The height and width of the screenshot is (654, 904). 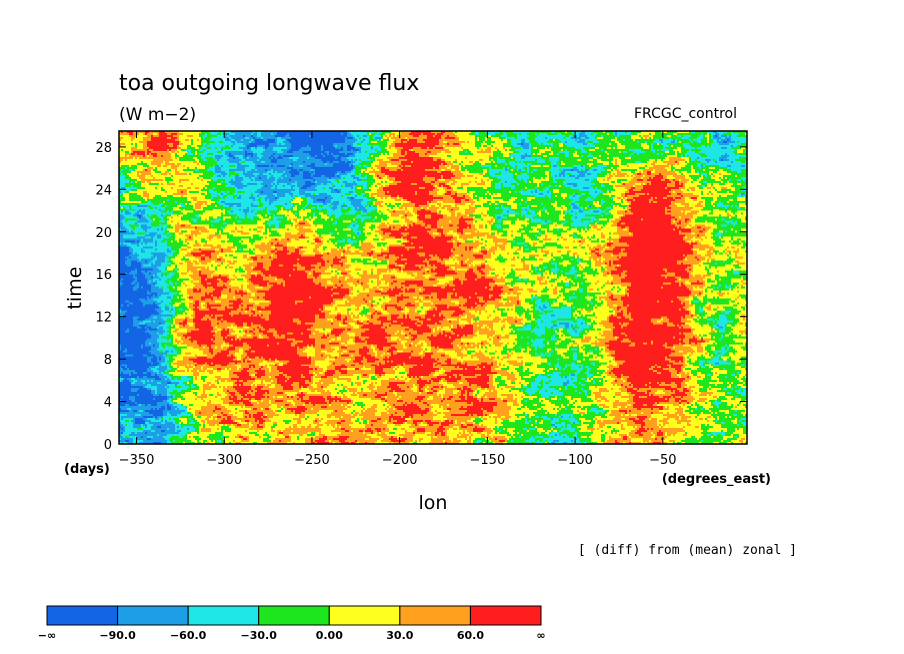 I want to click on x-axis-label: lon, so click(x=433, y=503).